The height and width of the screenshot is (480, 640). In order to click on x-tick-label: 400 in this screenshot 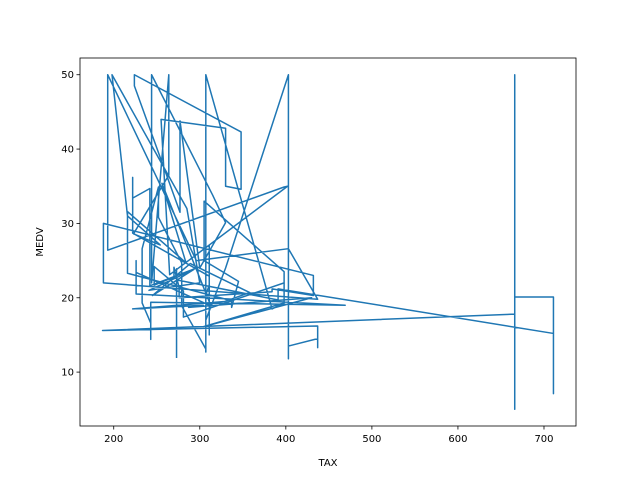, I will do `click(285, 439)`.